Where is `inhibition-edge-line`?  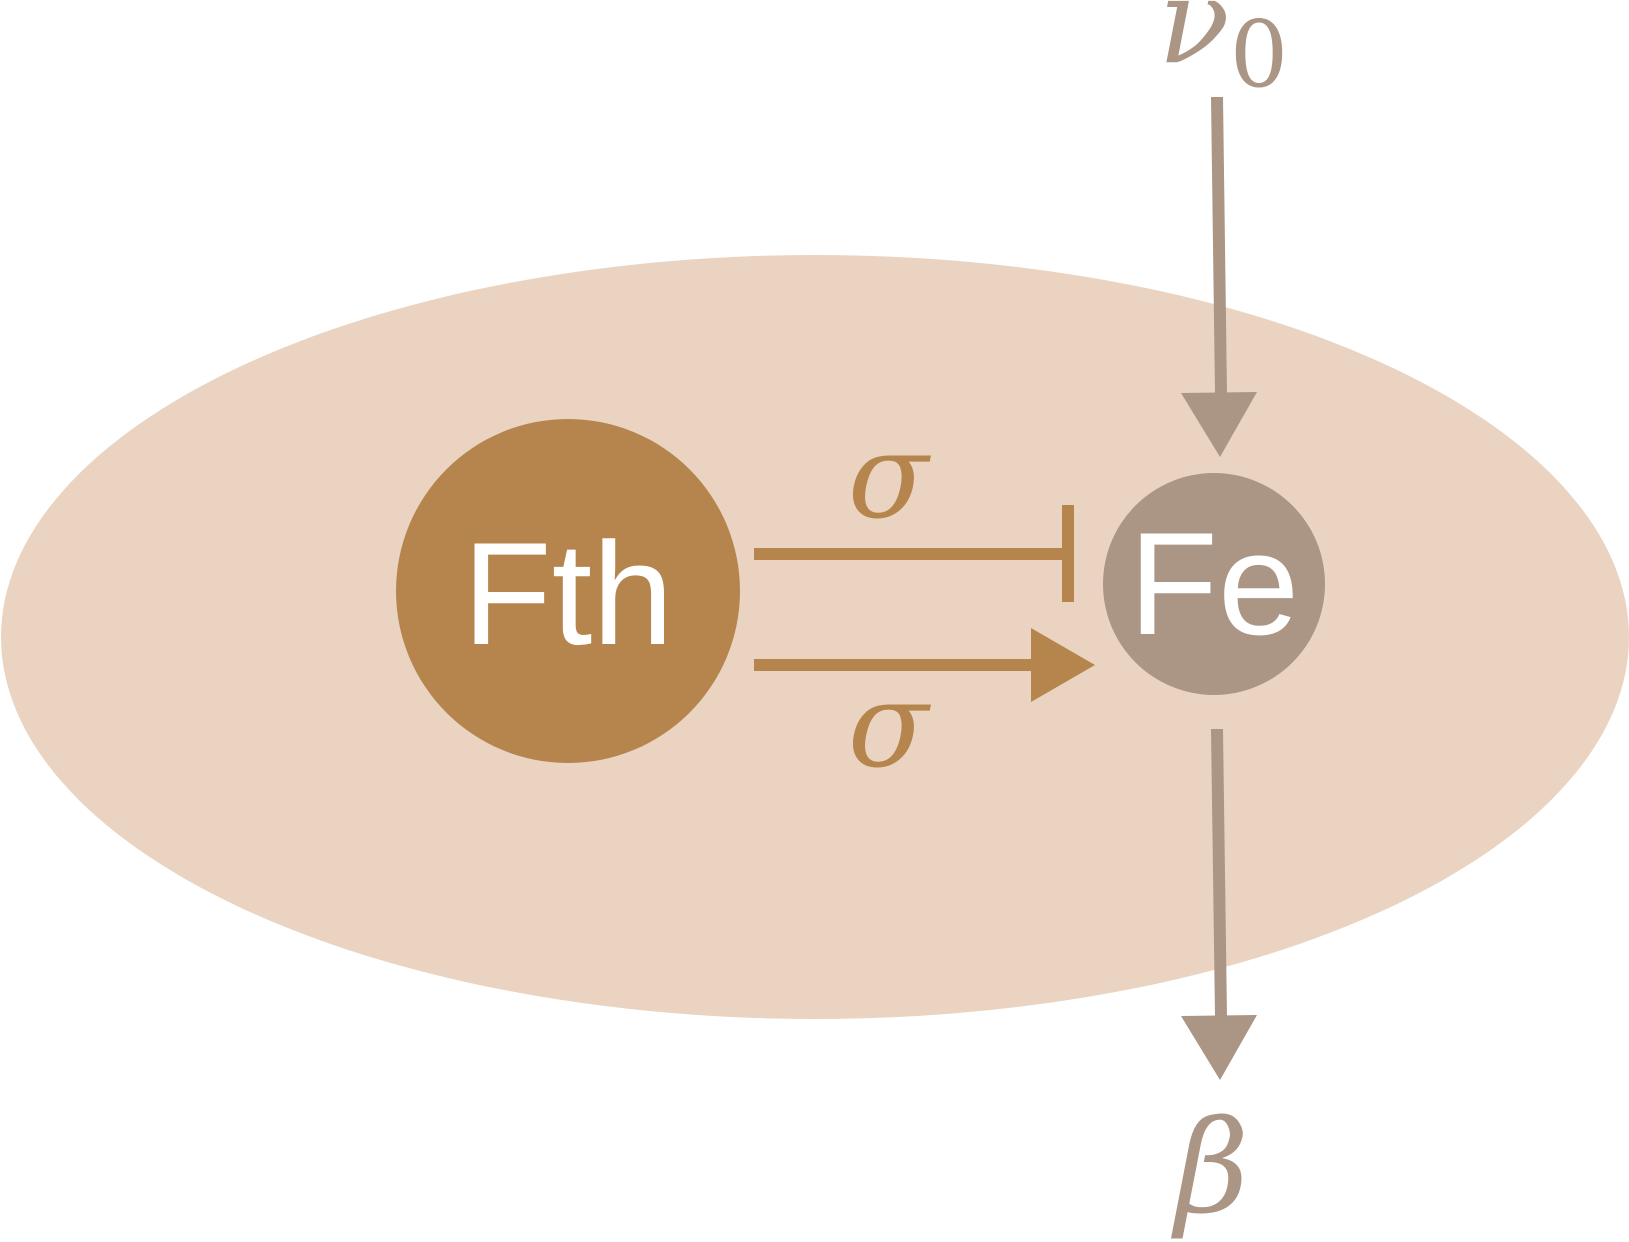 inhibition-edge-line is located at coordinates (914, 554).